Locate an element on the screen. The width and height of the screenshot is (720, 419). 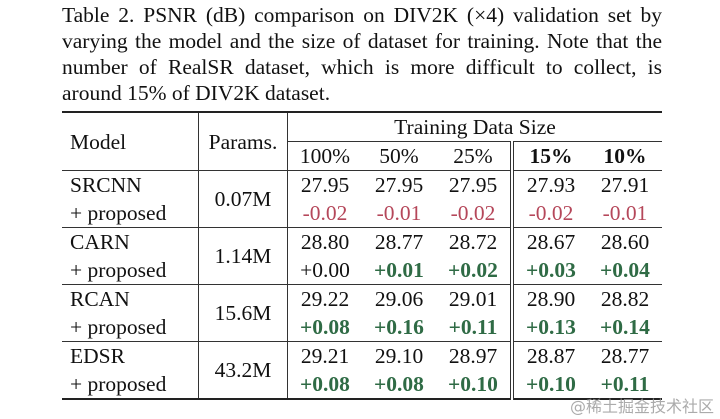
table-row-proposed: + proposed +0.08 +0.08 +0.10 +0.10 +0.11 is located at coordinates (362, 384).